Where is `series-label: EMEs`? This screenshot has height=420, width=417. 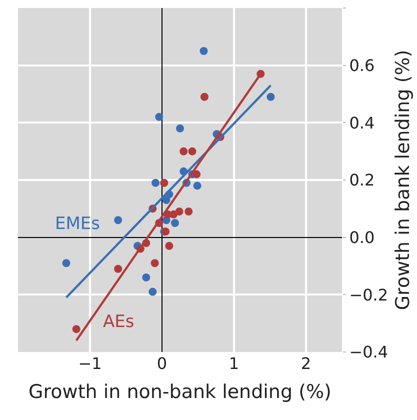
series-label: EMEs is located at coordinates (77, 224).